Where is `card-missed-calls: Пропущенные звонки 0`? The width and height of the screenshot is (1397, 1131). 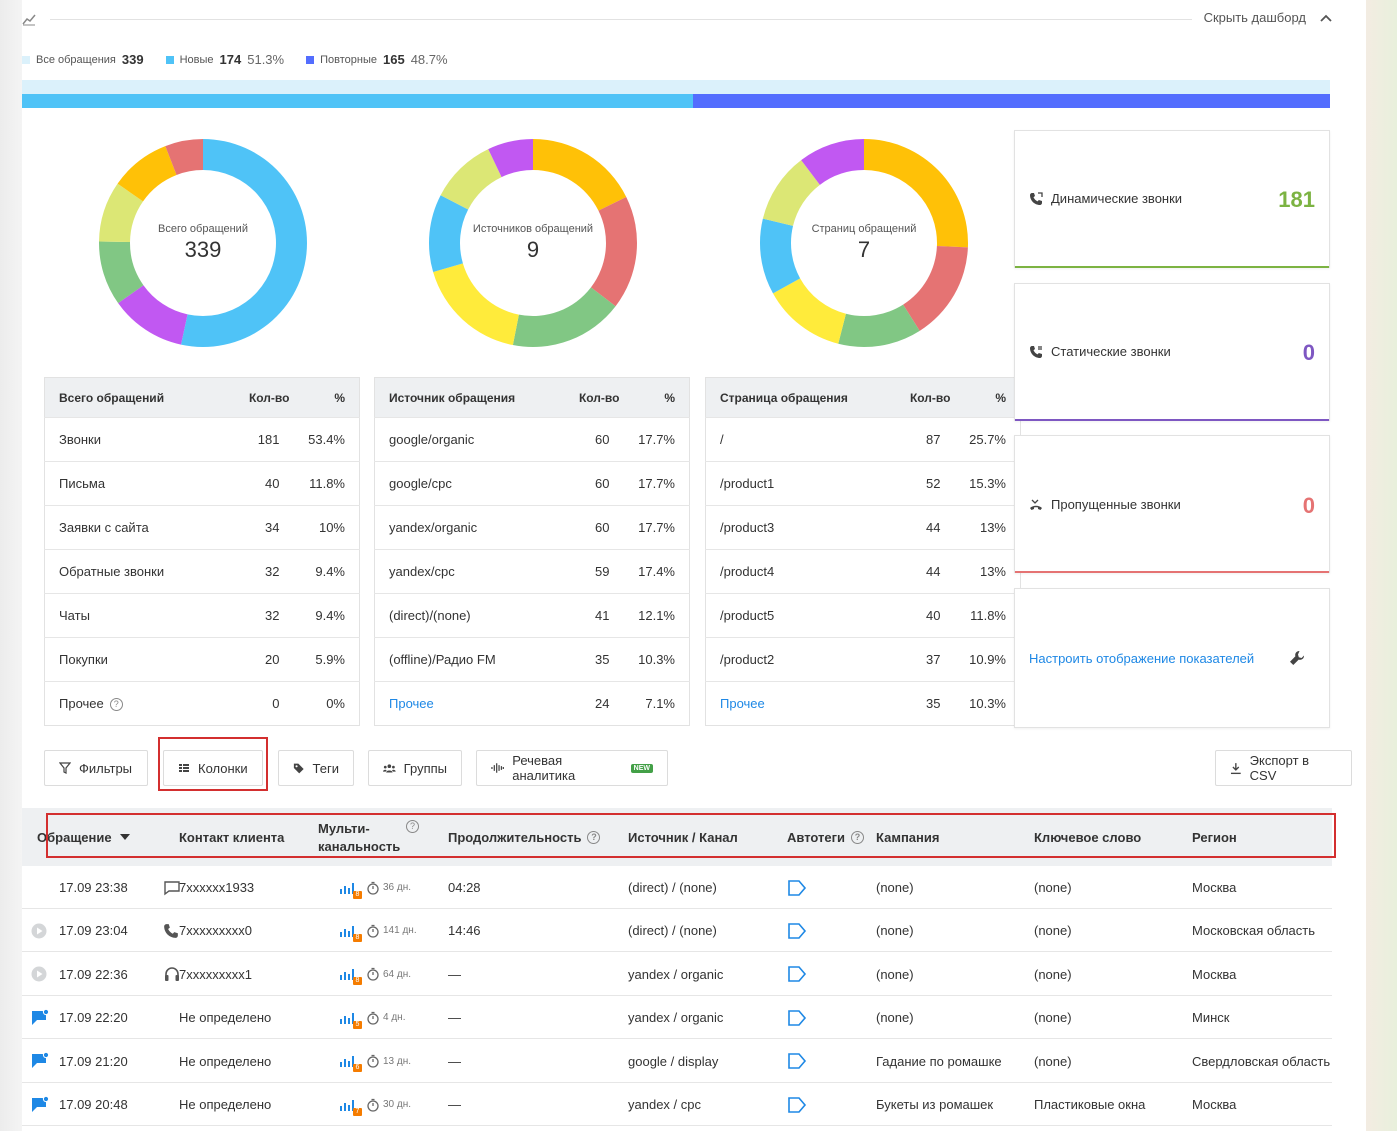
card-missed-calls: Пропущенные звонки 0 is located at coordinates (1172, 504).